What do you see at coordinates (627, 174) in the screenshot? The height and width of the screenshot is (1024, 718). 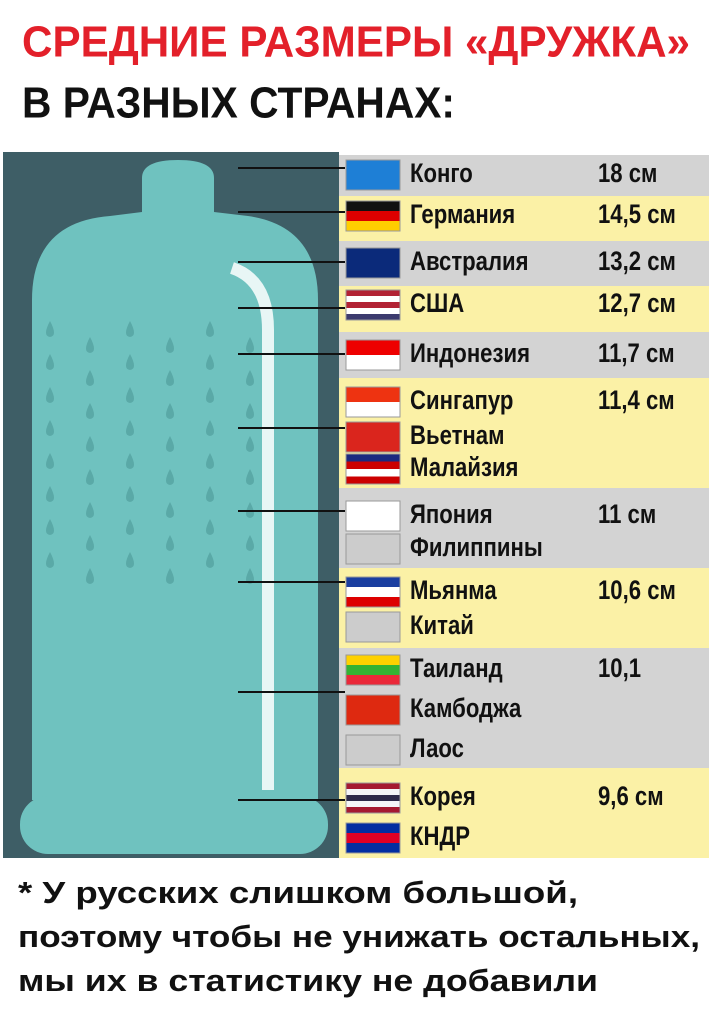 I see `size-label: 18 см` at bounding box center [627, 174].